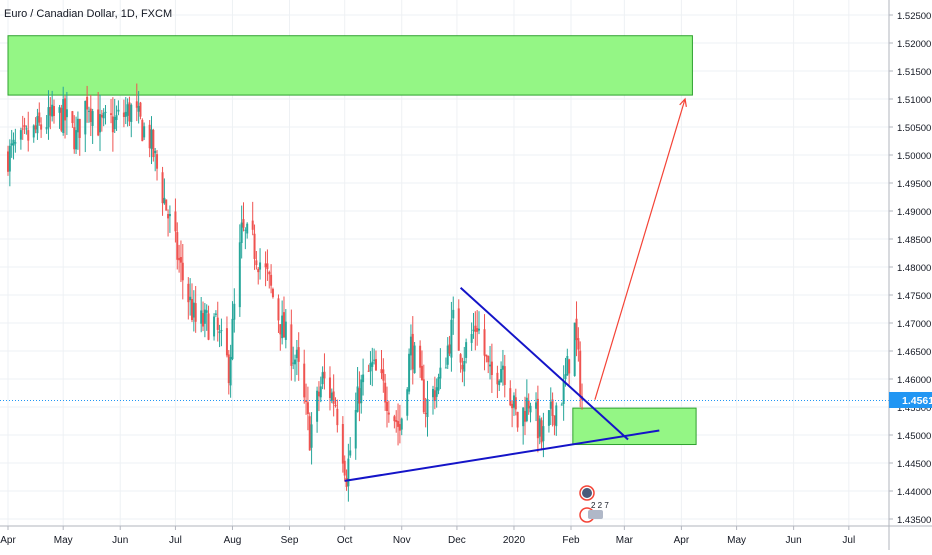 This screenshot has height=555, width=932. Describe the element at coordinates (634, 426) in the screenshot. I see `demand-zone` at that location.